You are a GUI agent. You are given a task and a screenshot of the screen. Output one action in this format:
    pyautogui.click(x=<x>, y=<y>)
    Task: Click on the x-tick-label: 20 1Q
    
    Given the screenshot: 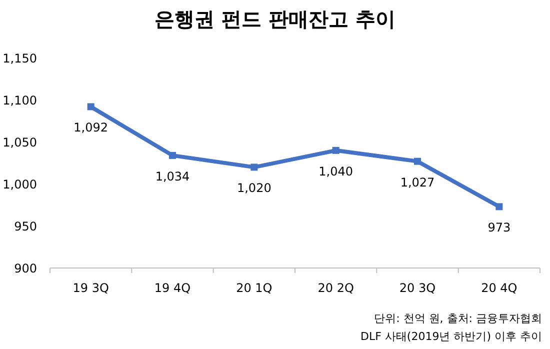 What is the action you would take?
    pyautogui.click(x=254, y=288)
    